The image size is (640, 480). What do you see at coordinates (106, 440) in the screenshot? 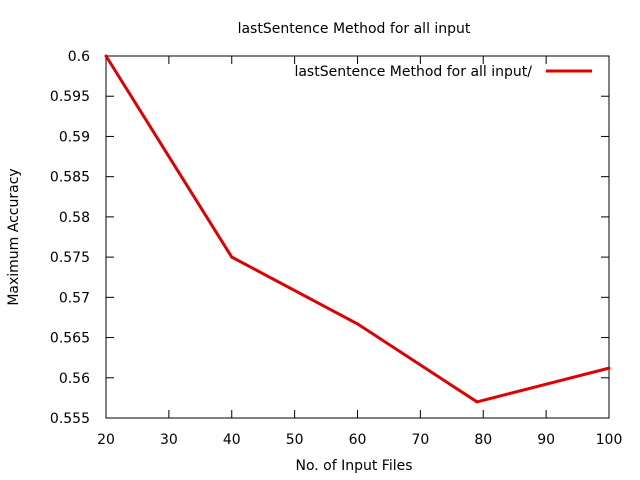
I see `x-tick-label: 20` at bounding box center [106, 440].